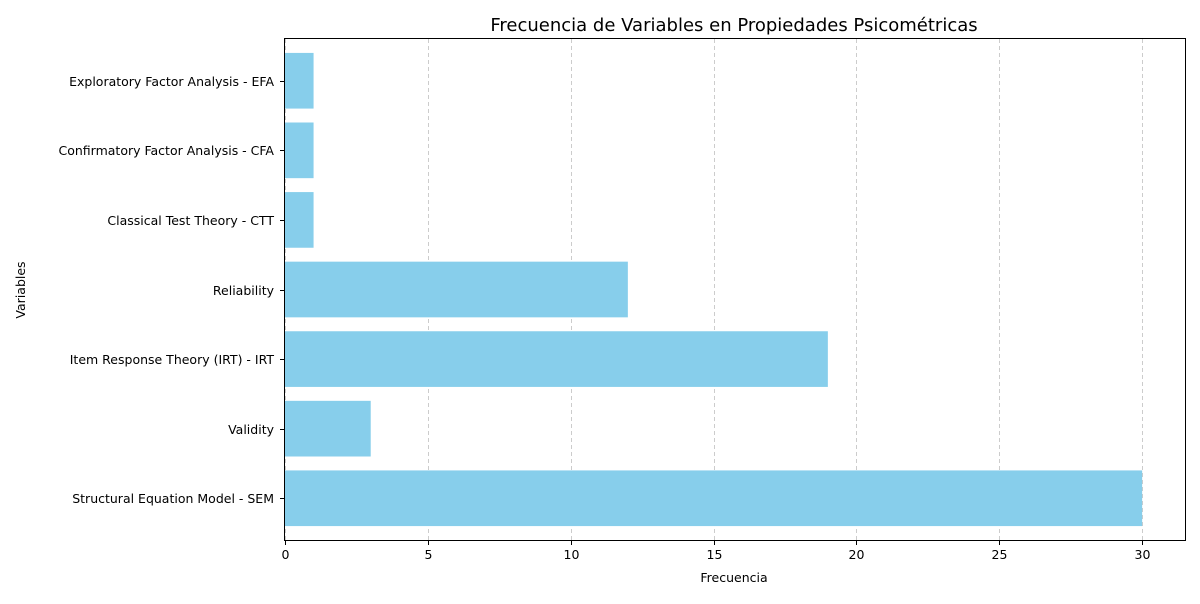 This screenshot has height=604, width=1200. I want to click on x-tick-label: 25, so click(1000, 554).